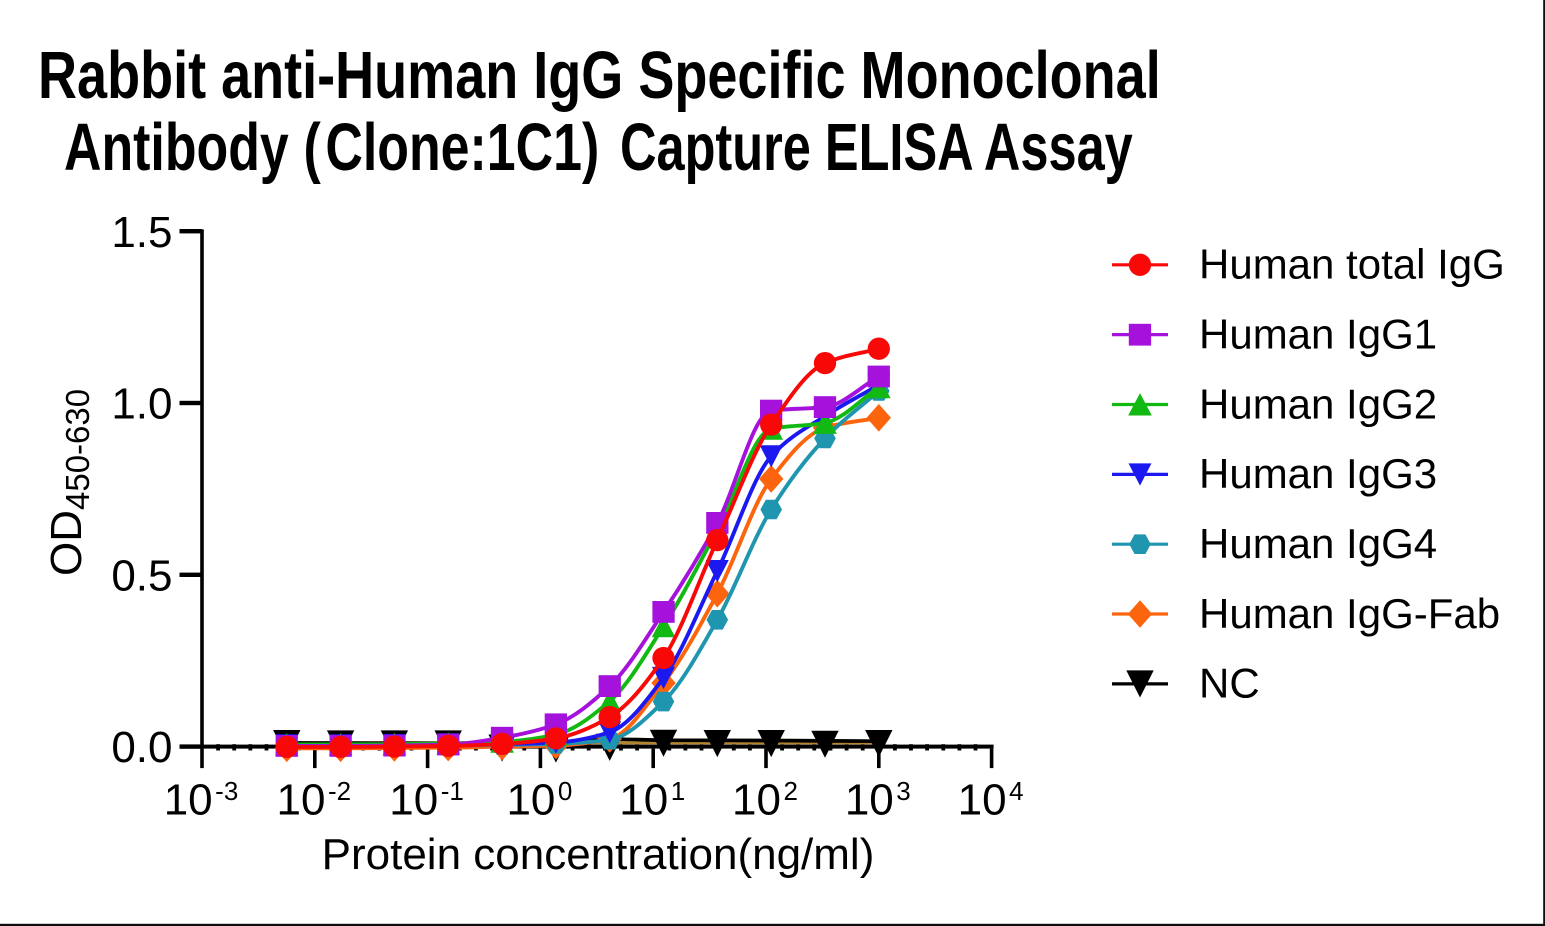 This screenshot has height=926, width=1545. What do you see at coordinates (1318, 333) in the screenshot?
I see `svg-text: Human IgG1` at bounding box center [1318, 333].